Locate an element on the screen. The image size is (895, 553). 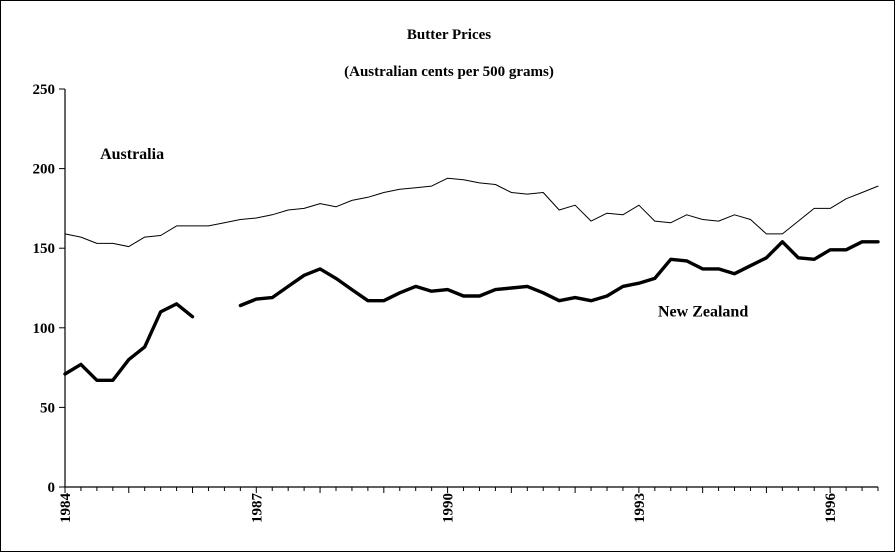
y-tick-label-150: 150 is located at coordinates (44, 249).